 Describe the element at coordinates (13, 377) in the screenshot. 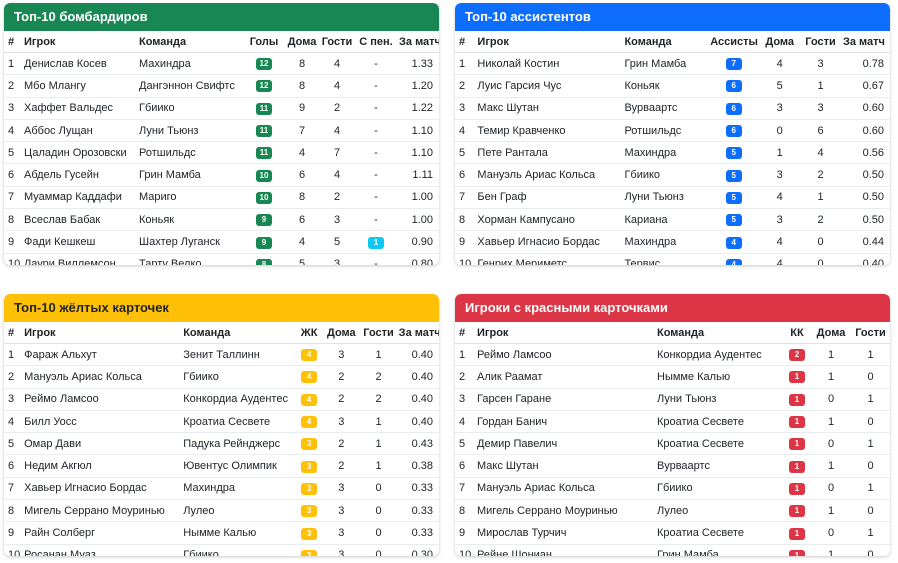

I see `yellow-cell-0: 2` at that location.